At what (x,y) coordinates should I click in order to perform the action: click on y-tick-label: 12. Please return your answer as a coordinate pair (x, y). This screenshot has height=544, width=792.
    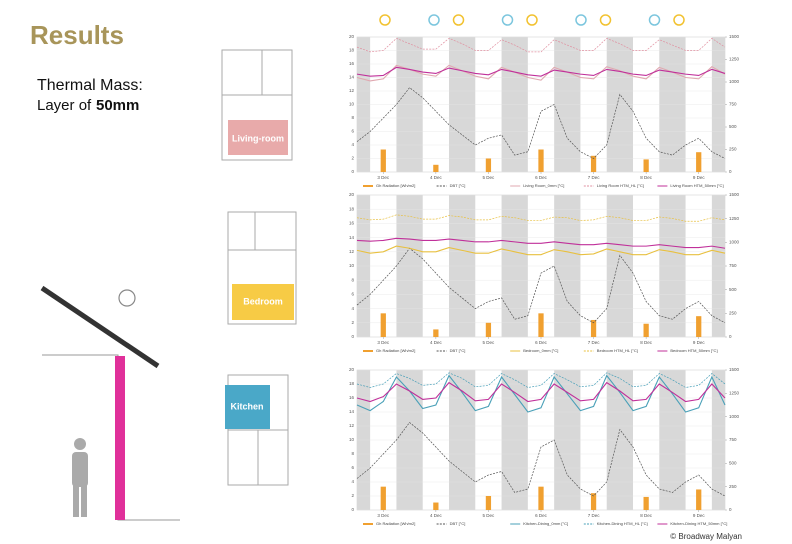
    Looking at the image, I should click on (352, 251).